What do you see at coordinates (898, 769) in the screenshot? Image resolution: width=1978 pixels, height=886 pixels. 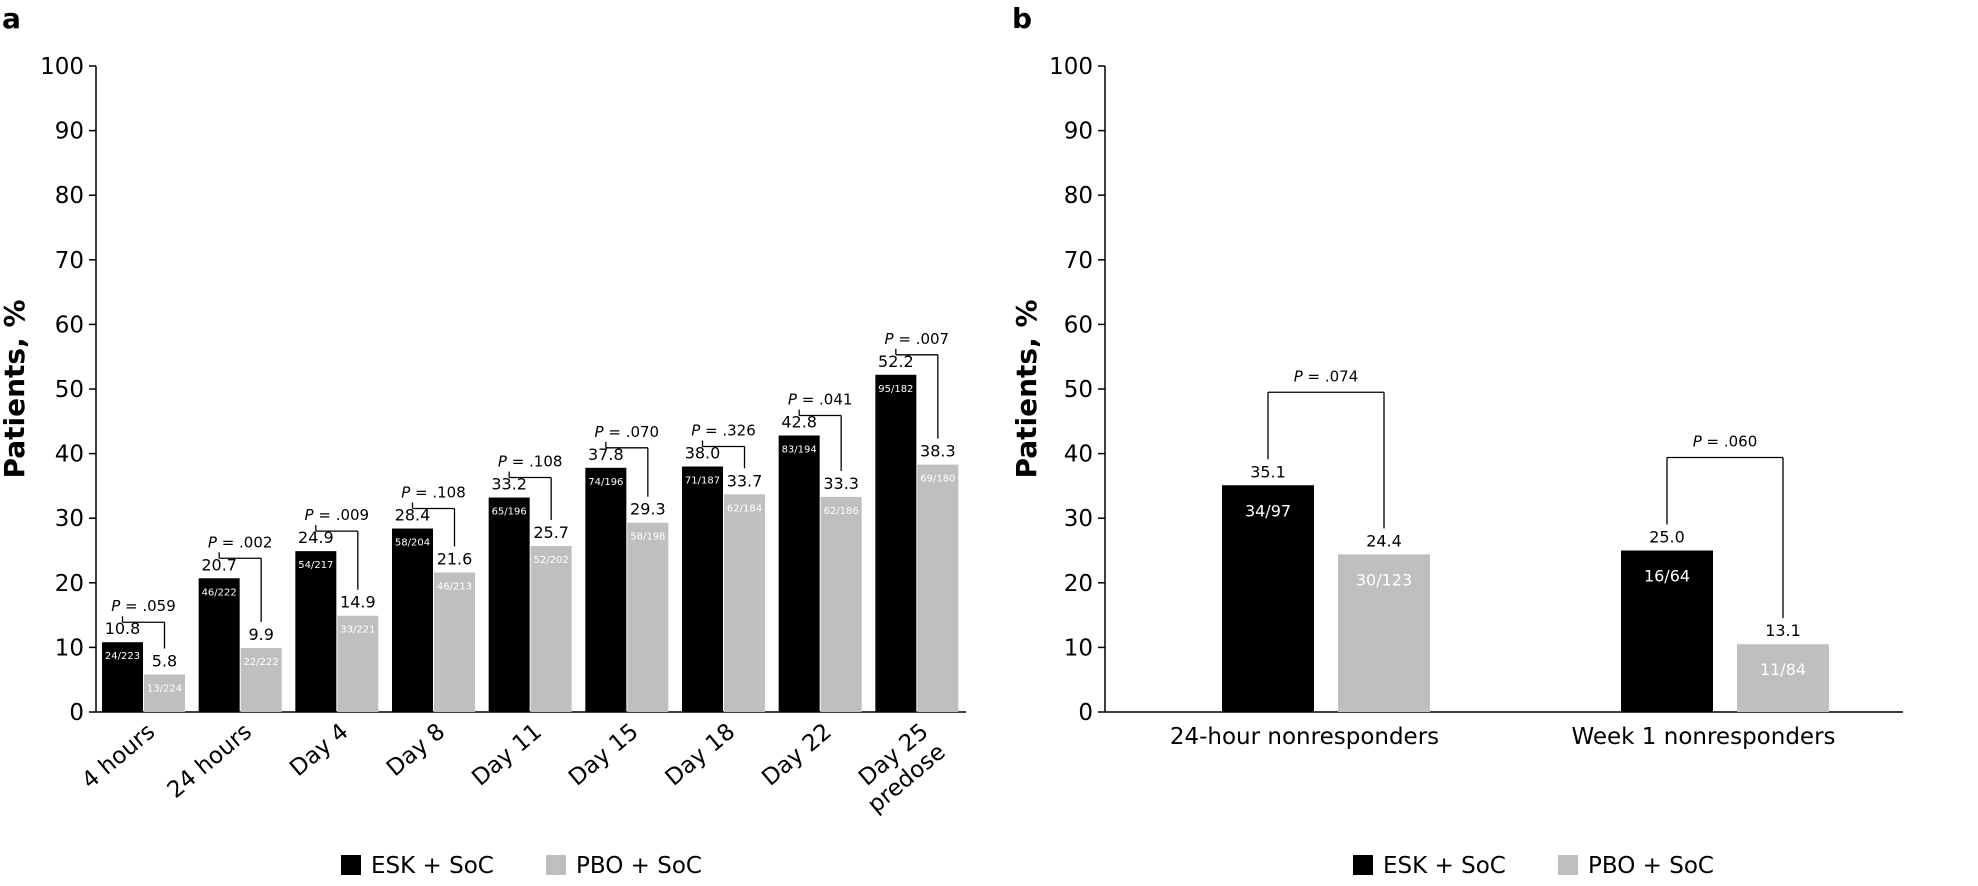 I see `x-tick-label: Day 25predose` at bounding box center [898, 769].